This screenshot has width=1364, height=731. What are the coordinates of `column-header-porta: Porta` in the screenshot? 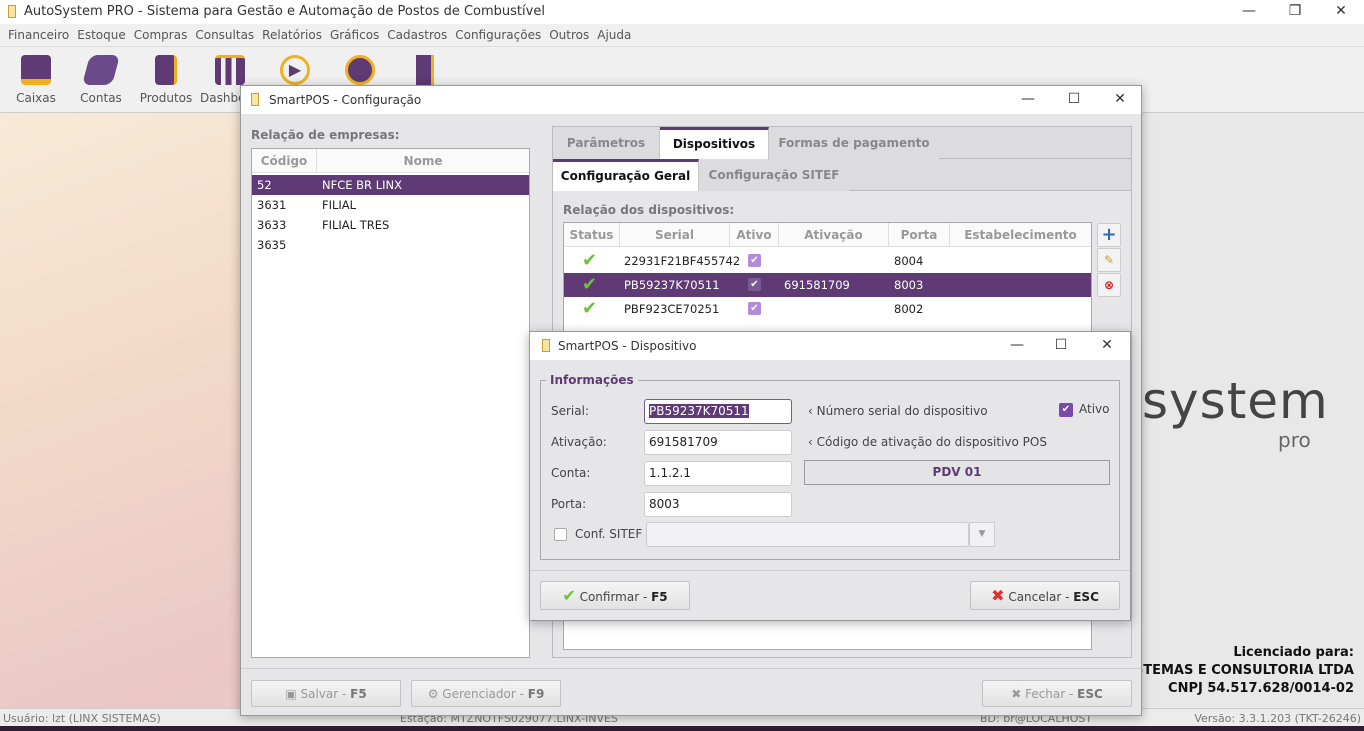 It's located at (919, 235).